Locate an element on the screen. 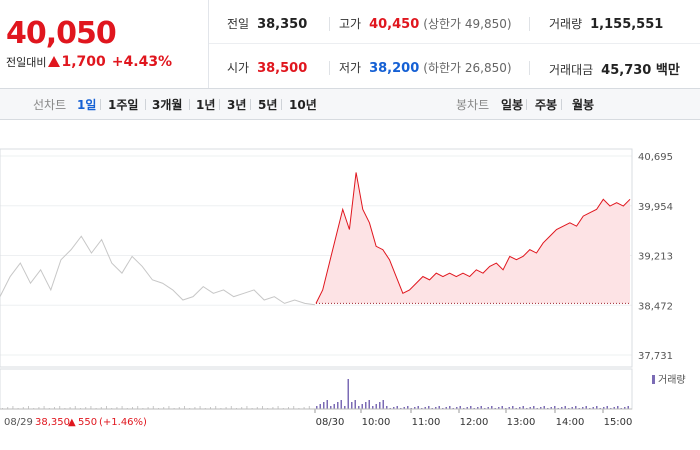 The width and height of the screenshot is (700, 450). volume-frame is located at coordinates (316, 389).